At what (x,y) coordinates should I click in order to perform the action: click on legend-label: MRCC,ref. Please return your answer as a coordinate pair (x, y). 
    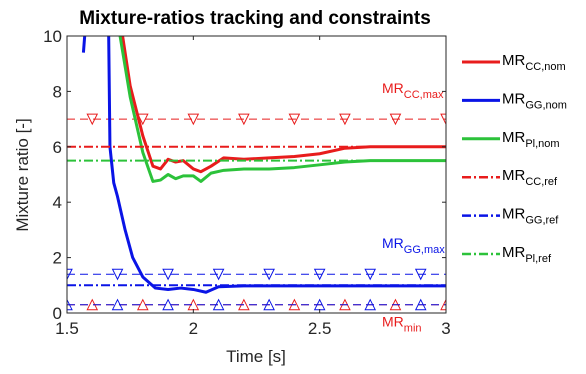
    Looking at the image, I should click on (530, 177).